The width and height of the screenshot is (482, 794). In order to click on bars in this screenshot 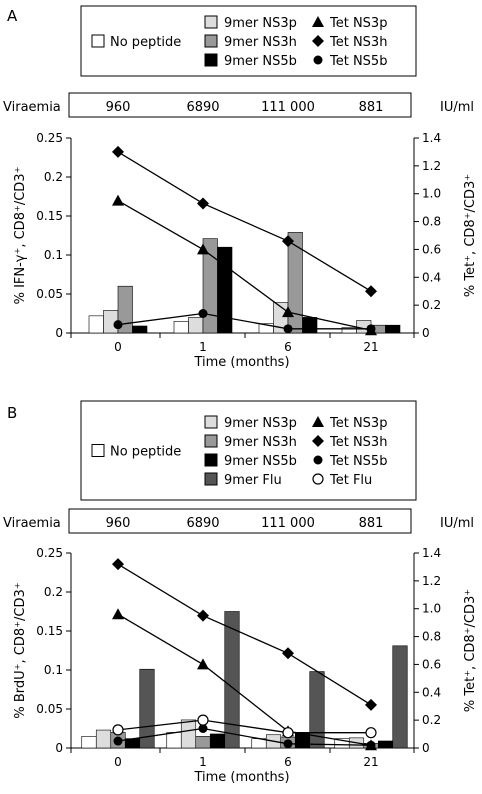, I will do `click(244, 283)`.